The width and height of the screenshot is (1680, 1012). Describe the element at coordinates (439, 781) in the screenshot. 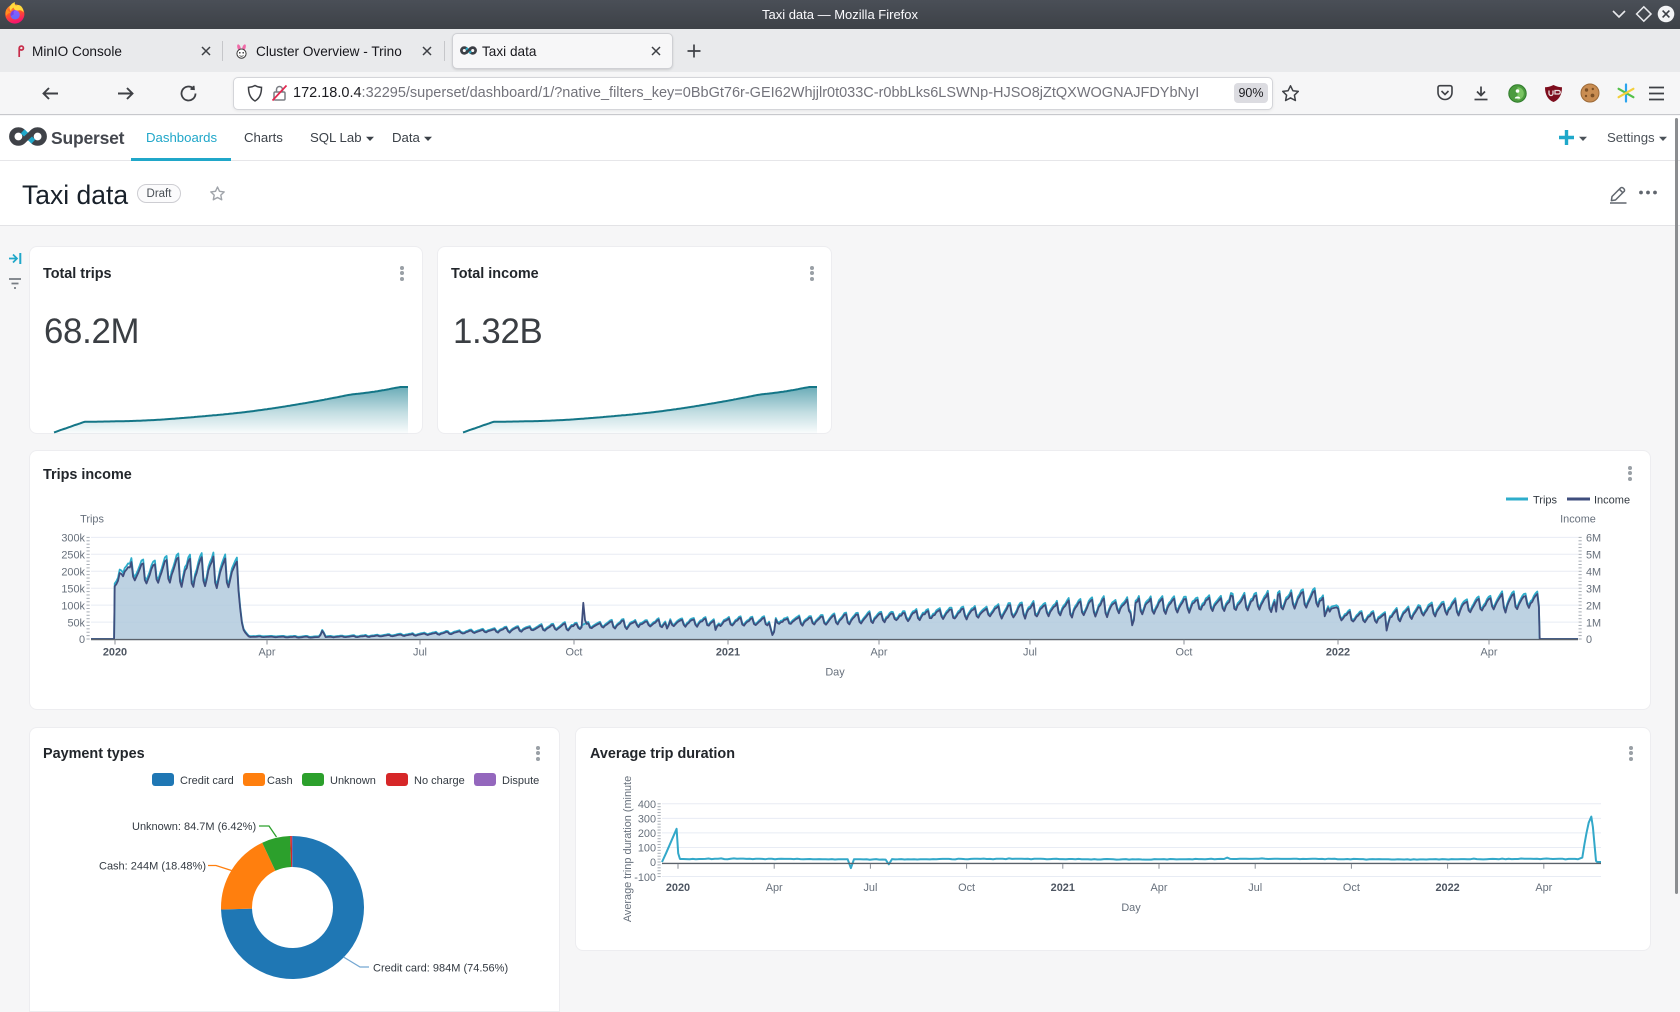

I see `svg-text: No charge` at that location.